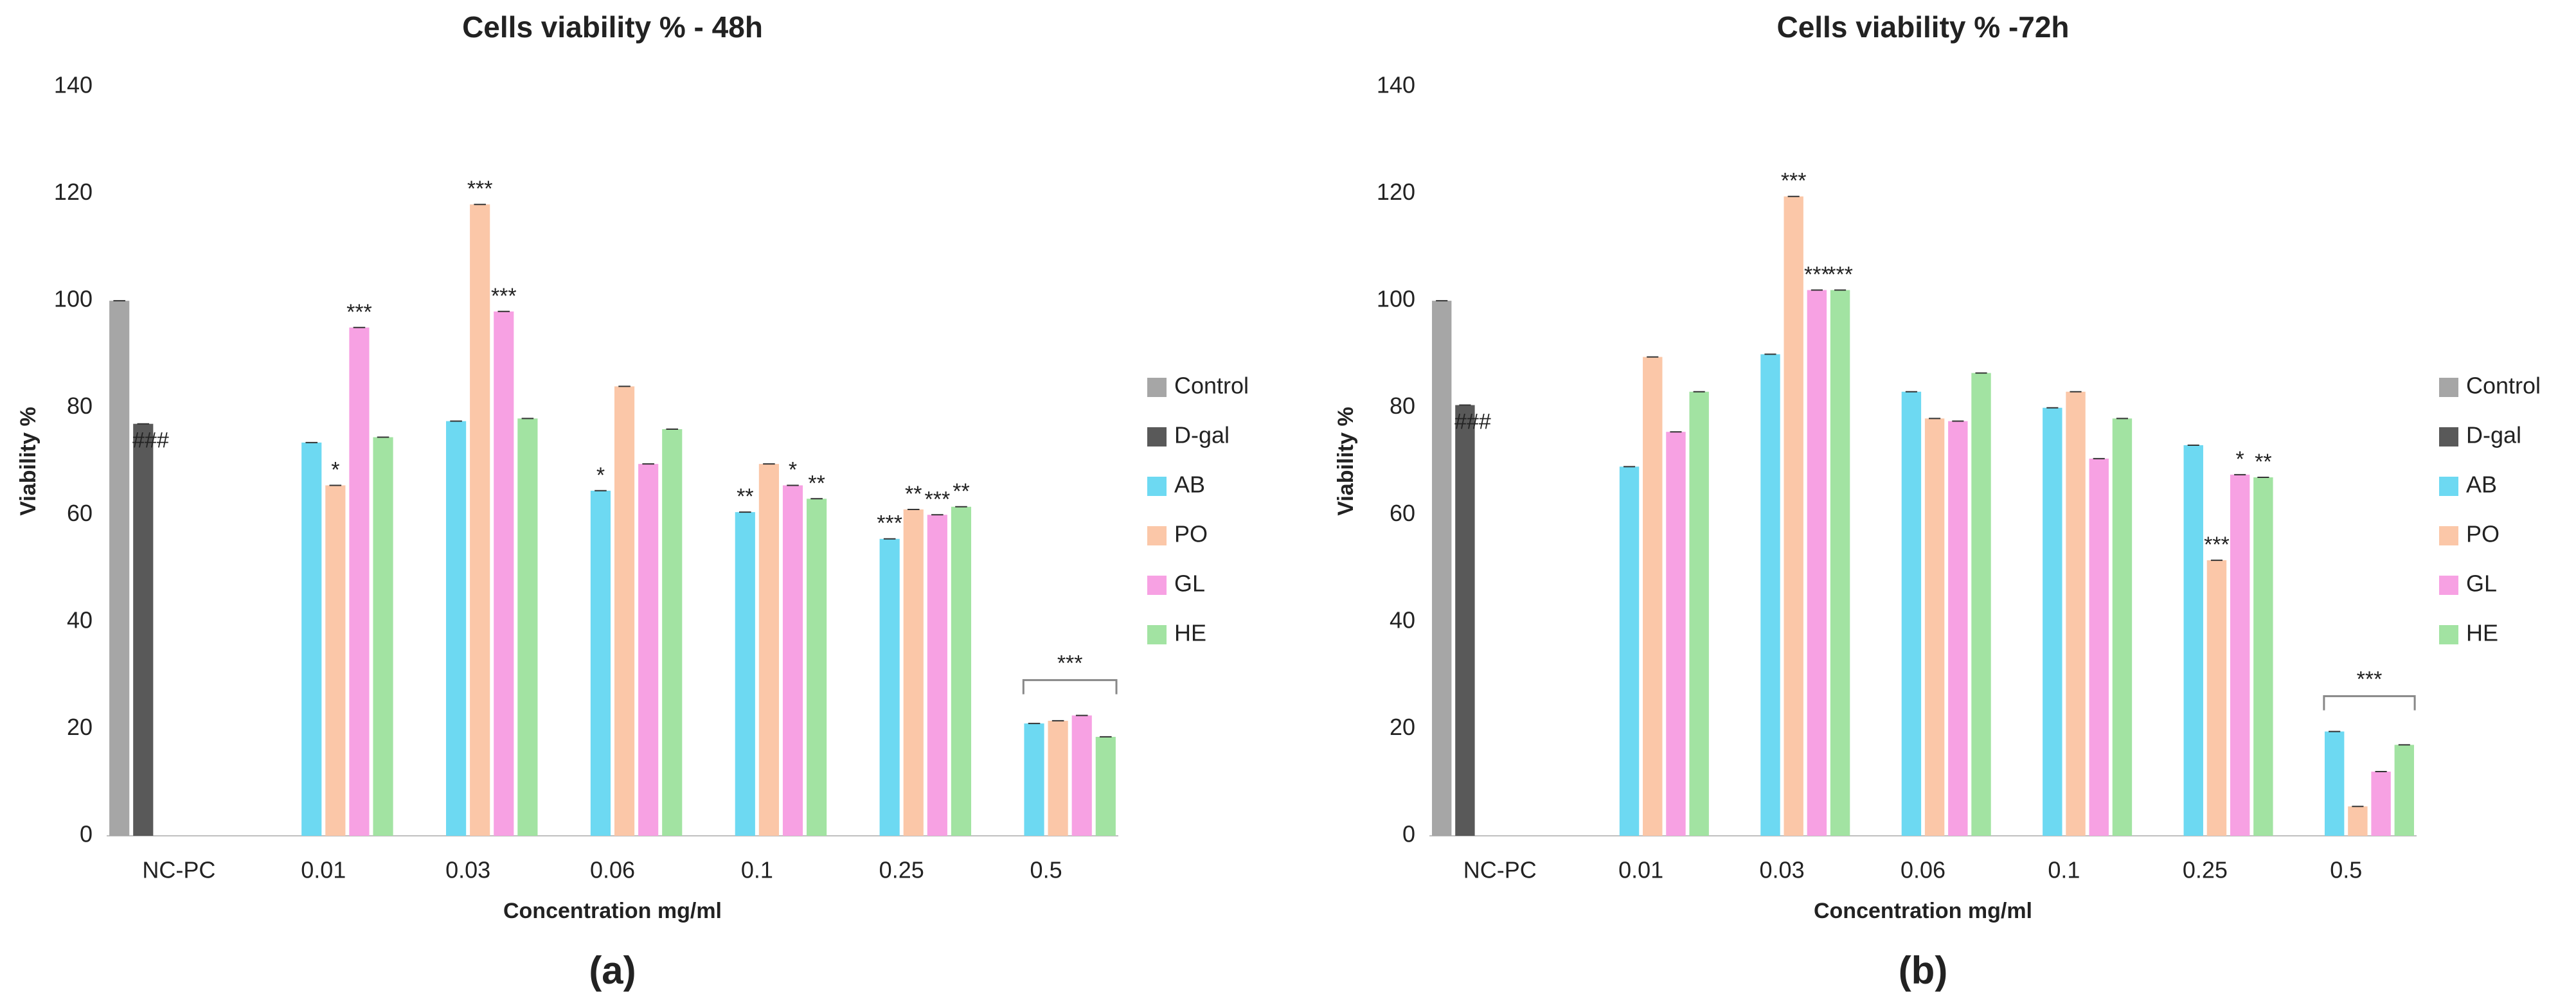  I want to click on y-tick-label: 20, so click(1403, 727).